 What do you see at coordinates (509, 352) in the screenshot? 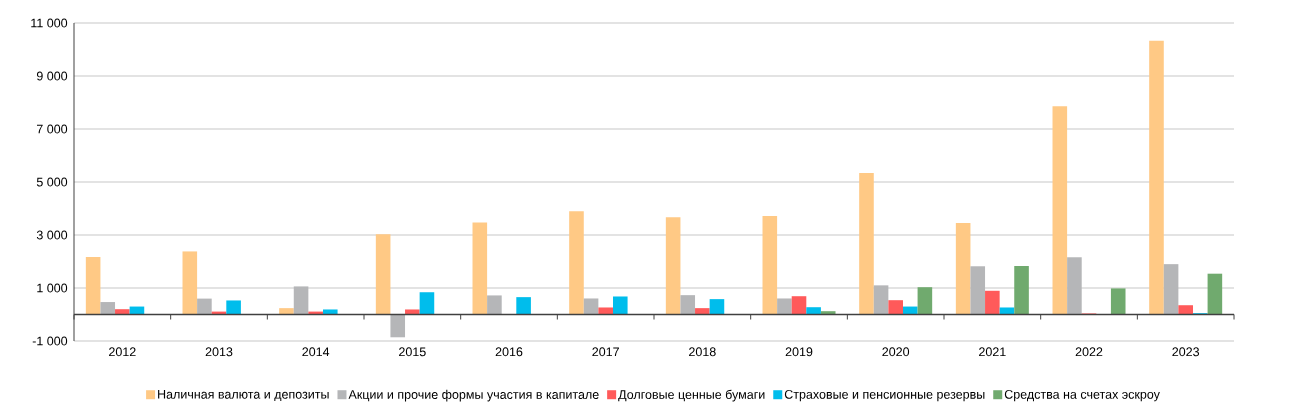
I see `x-tick-label: 2016` at bounding box center [509, 352].